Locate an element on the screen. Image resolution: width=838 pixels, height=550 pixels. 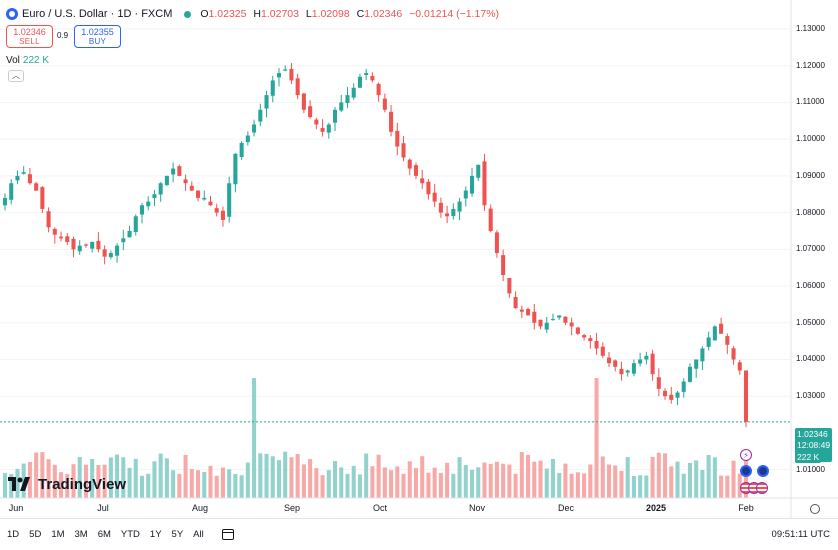
lightning-icon: ⚡ is located at coordinates (746, 455).